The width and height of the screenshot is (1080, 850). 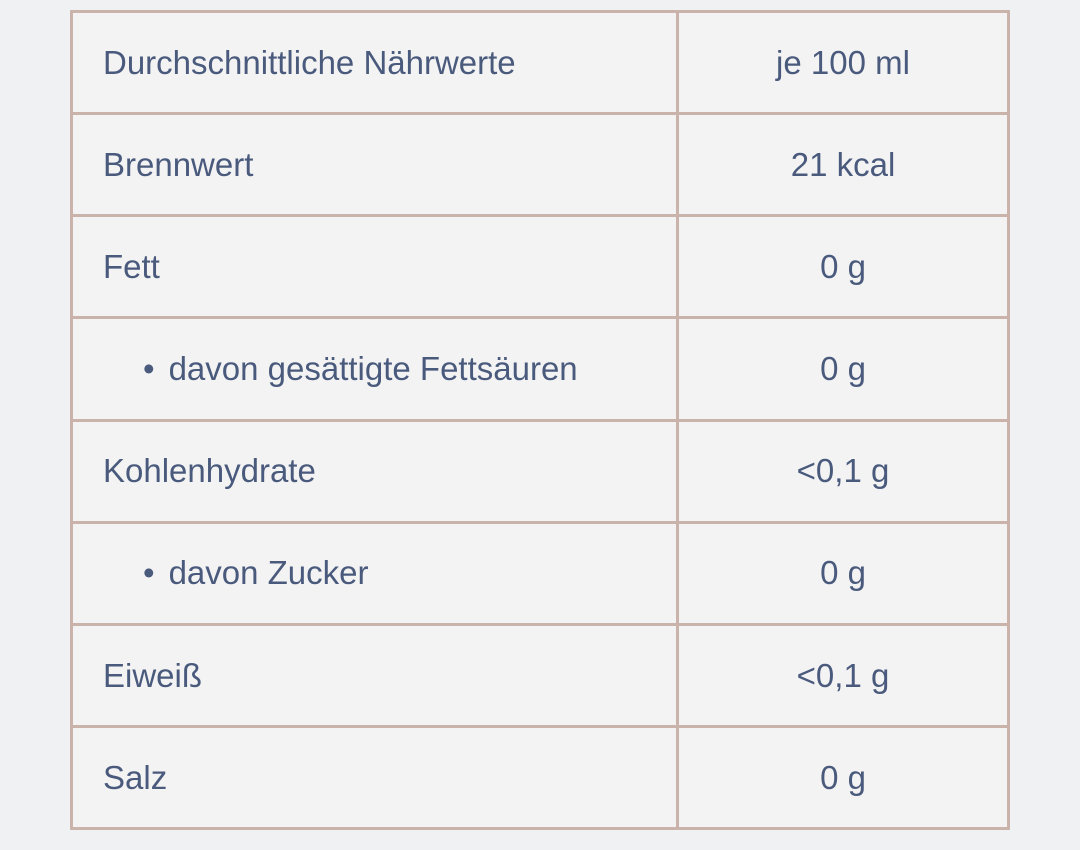 What do you see at coordinates (374, 675) in the screenshot?
I see `row-label-cell: Eiweiß` at bounding box center [374, 675].